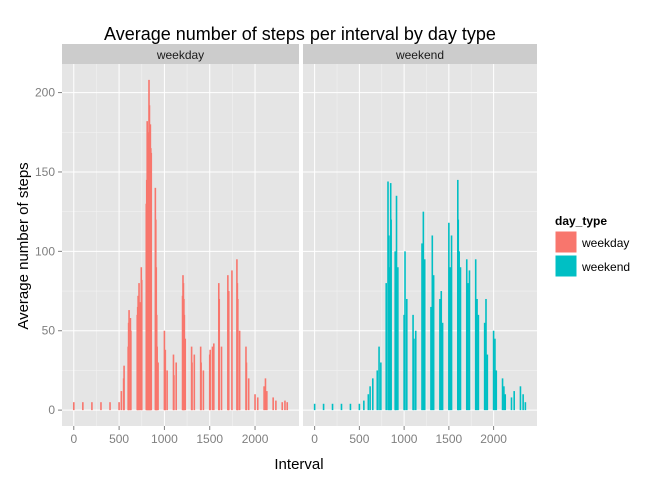 The height and width of the screenshot is (485, 672). I want to click on y-axis: 0 50 100 150 200, so click(48, 251).